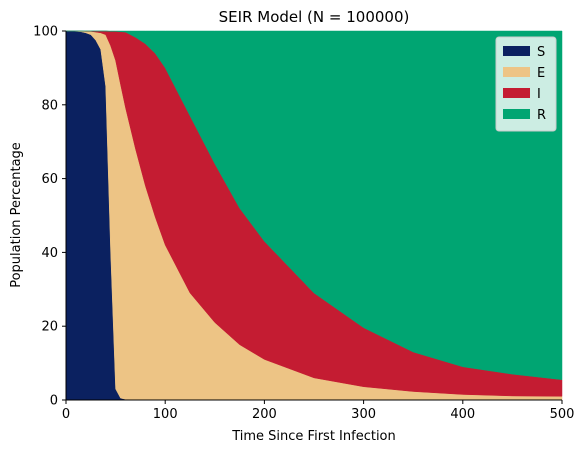 This screenshot has height=453, width=585. Describe the element at coordinates (318, 411) in the screenshot. I see `x-ticks: 0 100 200 300 400 500` at that location.